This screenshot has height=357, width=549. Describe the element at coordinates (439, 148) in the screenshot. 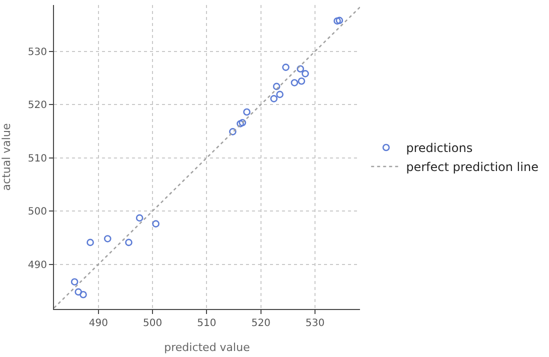

I see `legend-label: predictions` at that location.